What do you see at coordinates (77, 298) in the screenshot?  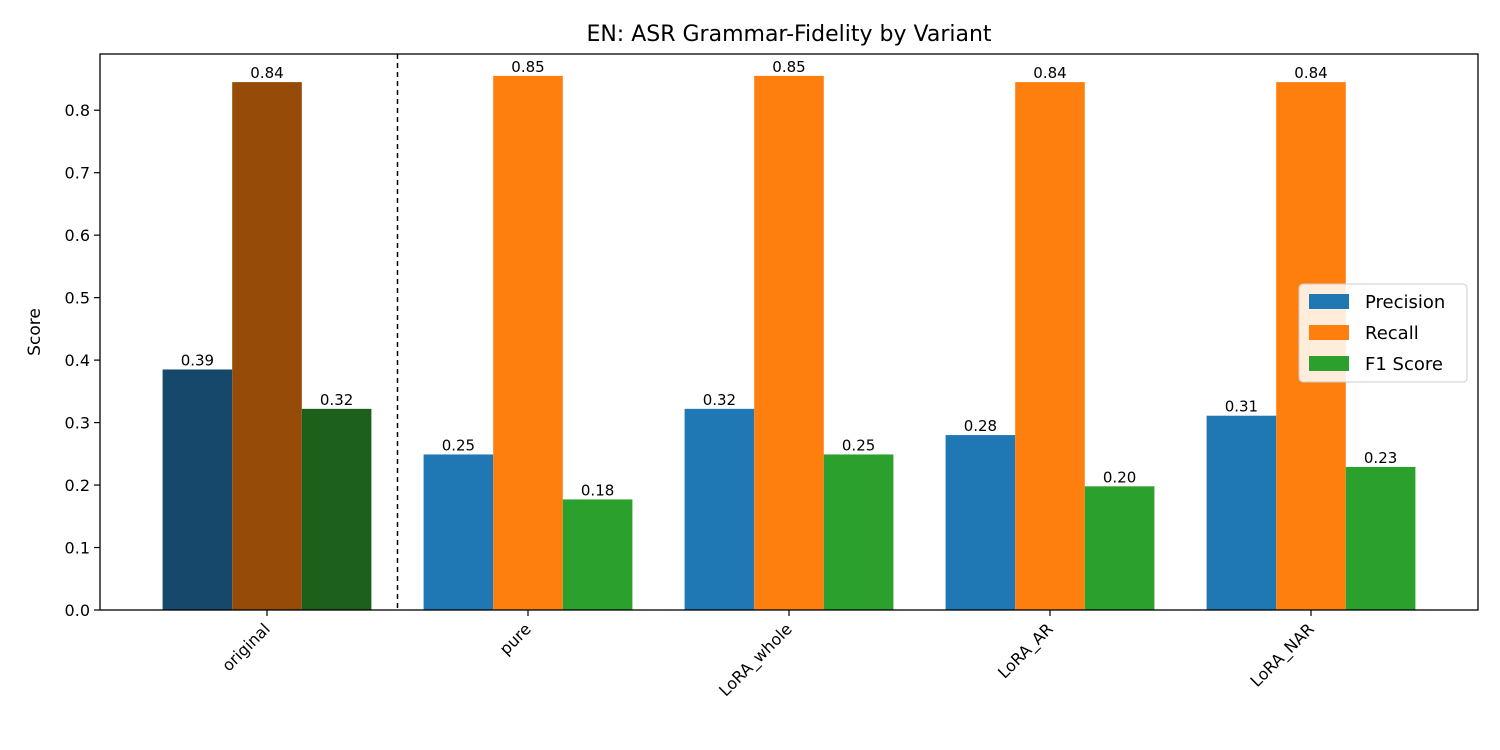 I see `y-tick-label: 0.5` at bounding box center [77, 298].